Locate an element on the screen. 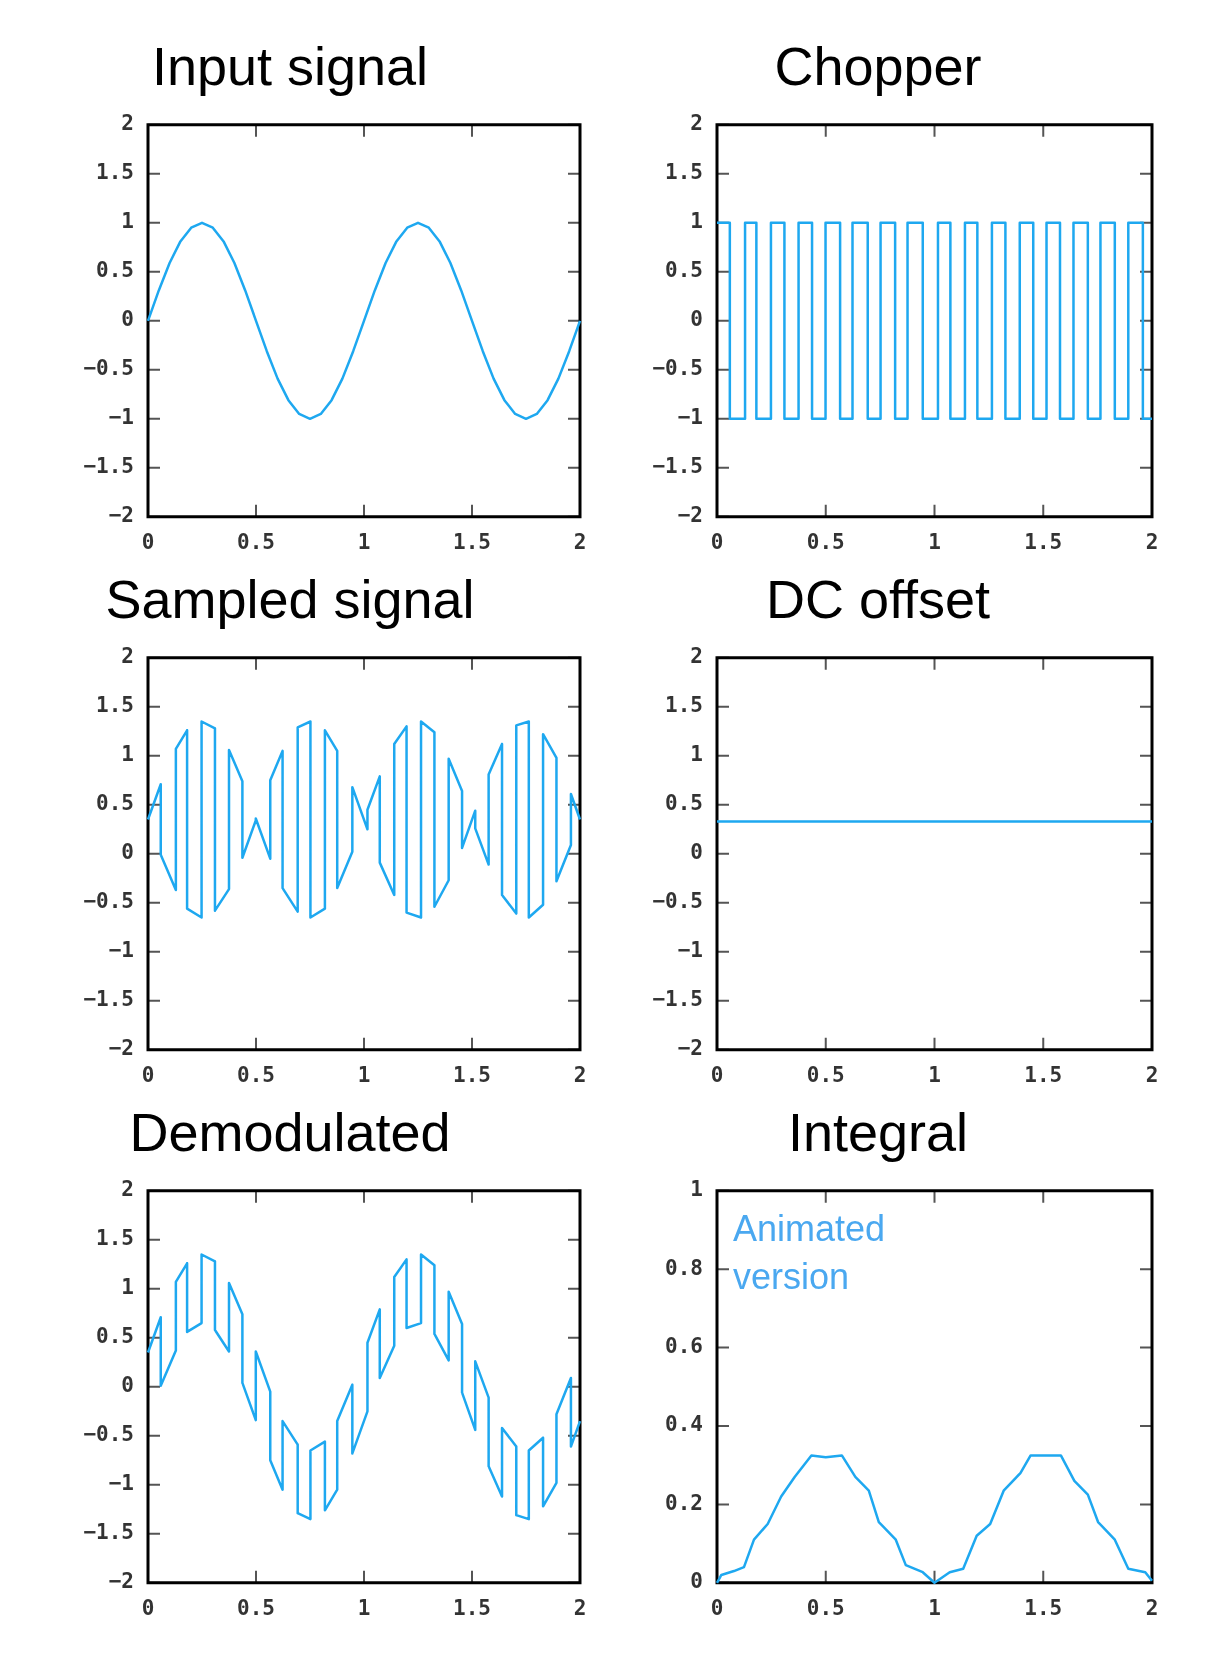 The height and width of the screenshot is (1662, 1208). chart-title: Sampled signal is located at coordinates (290, 599).